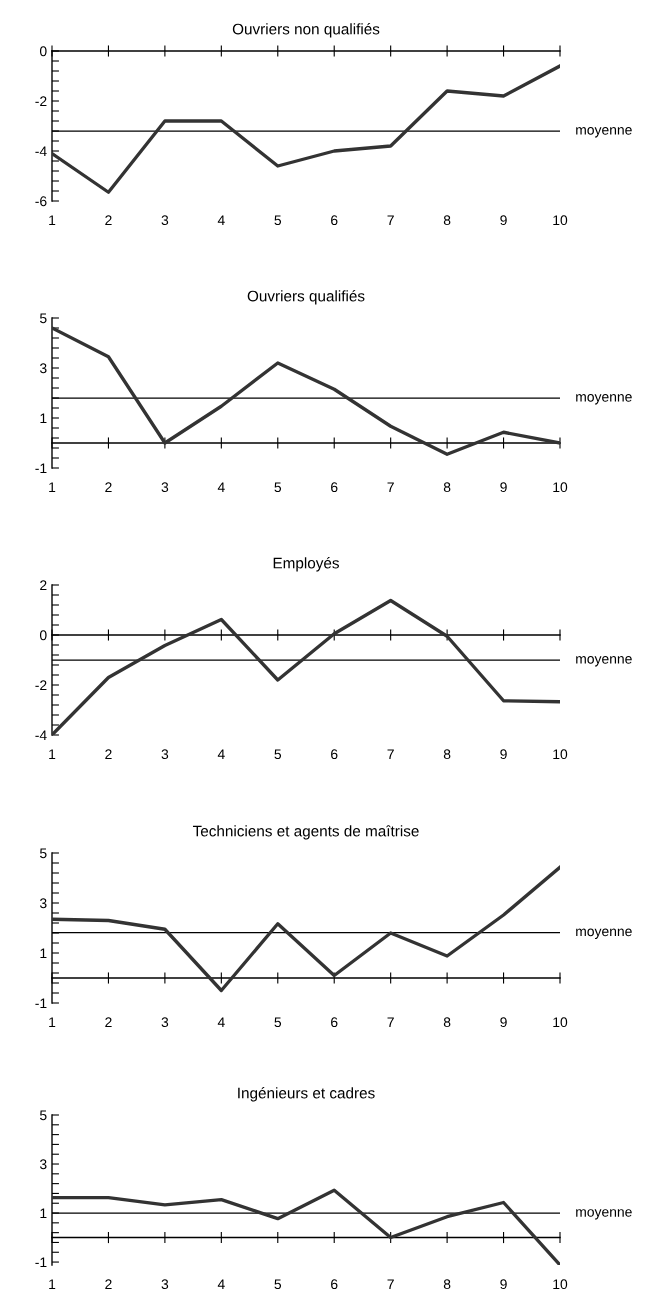  I want to click on y-tick-label: 2, so click(43, 585).